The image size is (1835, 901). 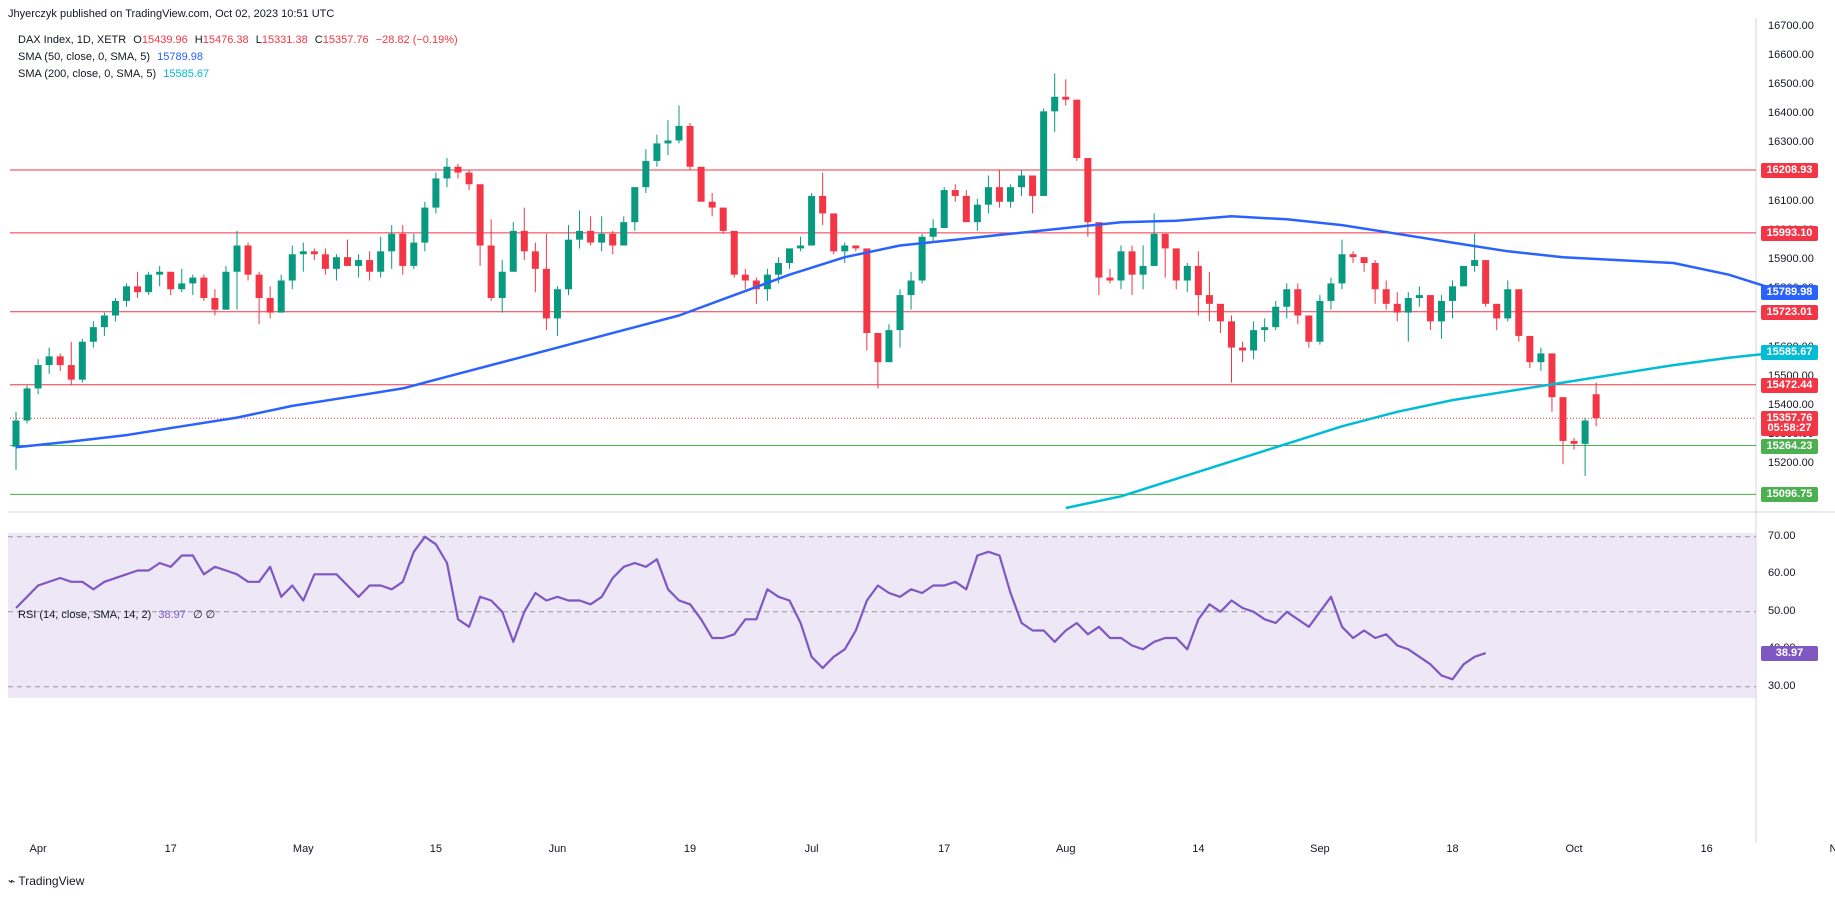 What do you see at coordinates (1425, 430) in the screenshot?
I see `sma200-line` at bounding box center [1425, 430].